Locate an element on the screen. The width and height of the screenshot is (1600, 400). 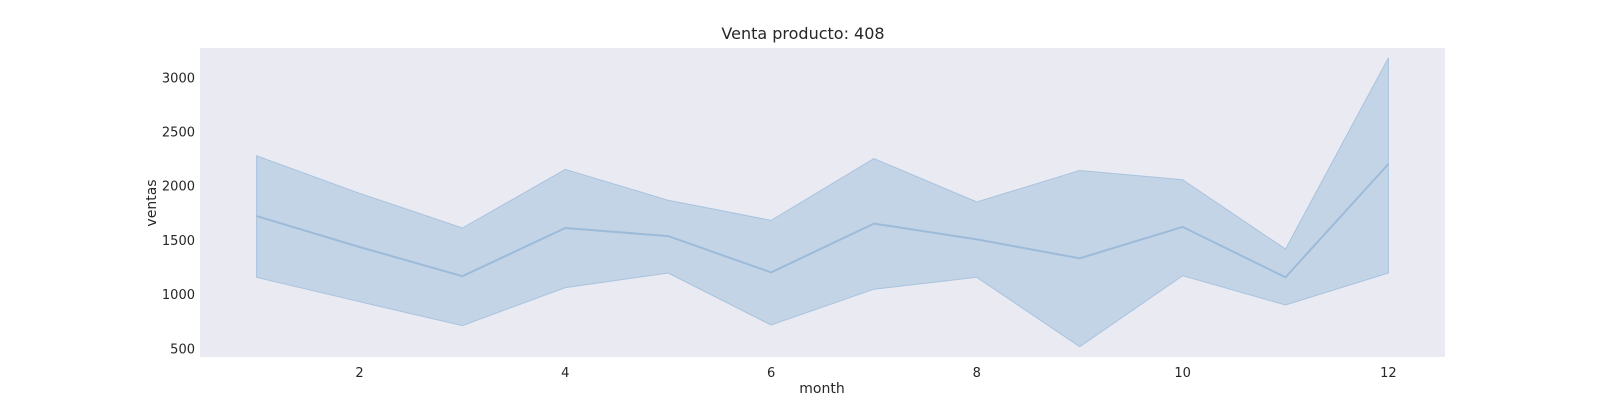
y-tick-label: 3000 is located at coordinates (178, 78).